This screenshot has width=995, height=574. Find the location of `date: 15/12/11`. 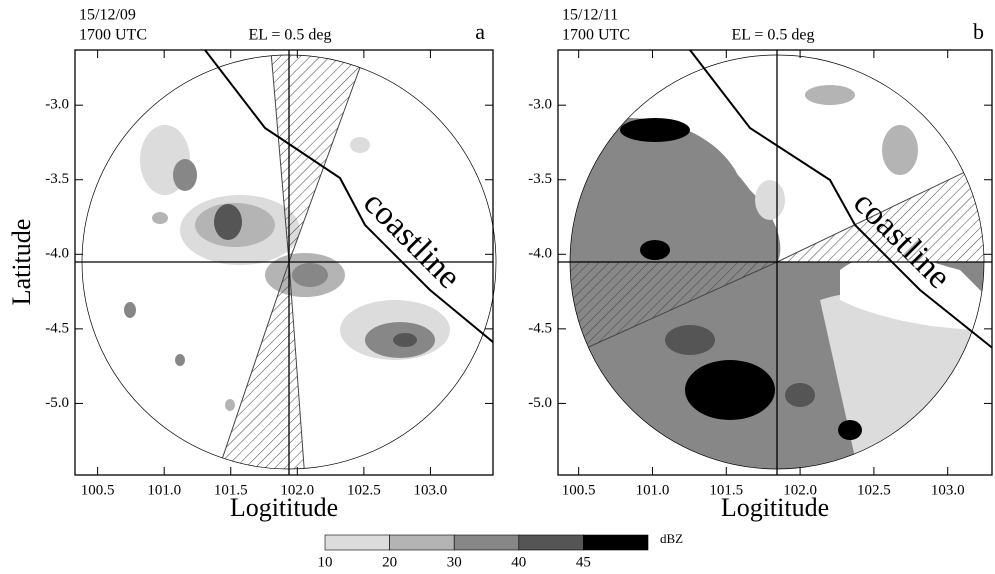

date: 15/12/11 is located at coordinates (590, 15).